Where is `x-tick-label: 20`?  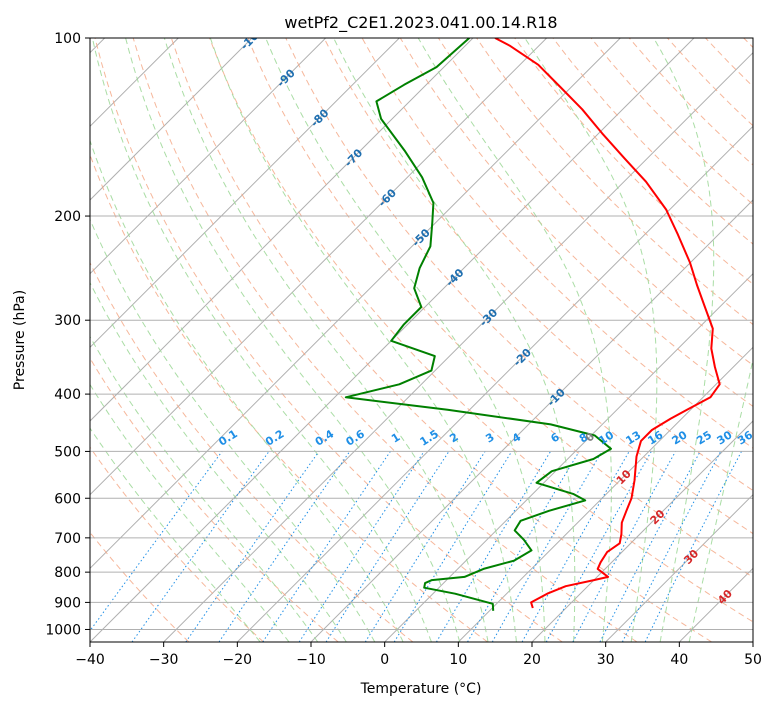
x-tick-label: 20 is located at coordinates (532, 660).